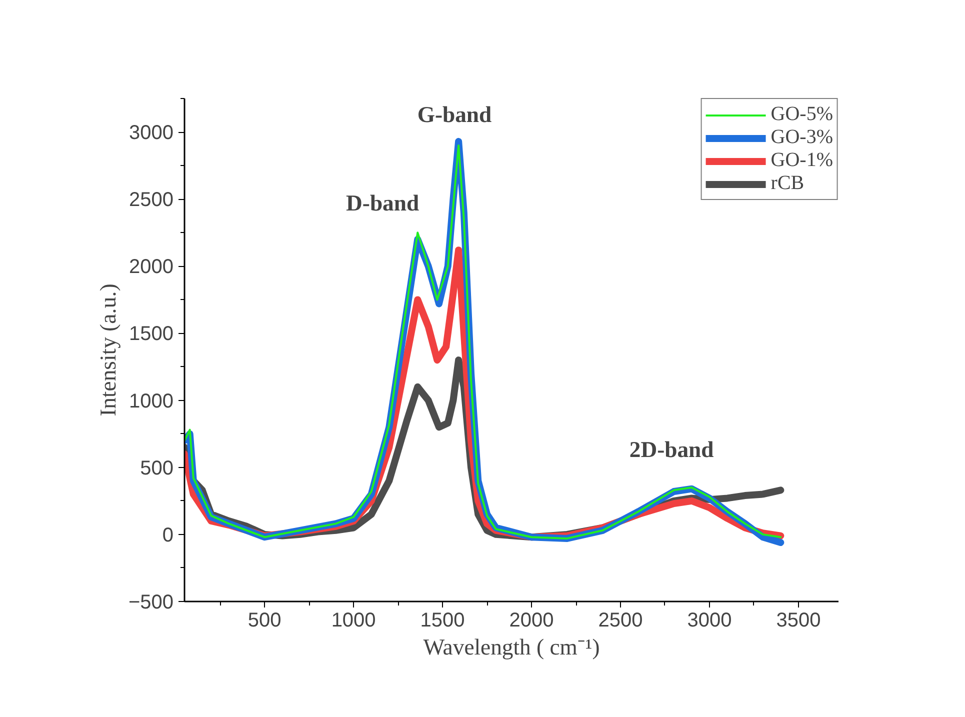 The width and height of the screenshot is (965, 717). I want to click on y-tick-label: 3000, so click(151, 133).